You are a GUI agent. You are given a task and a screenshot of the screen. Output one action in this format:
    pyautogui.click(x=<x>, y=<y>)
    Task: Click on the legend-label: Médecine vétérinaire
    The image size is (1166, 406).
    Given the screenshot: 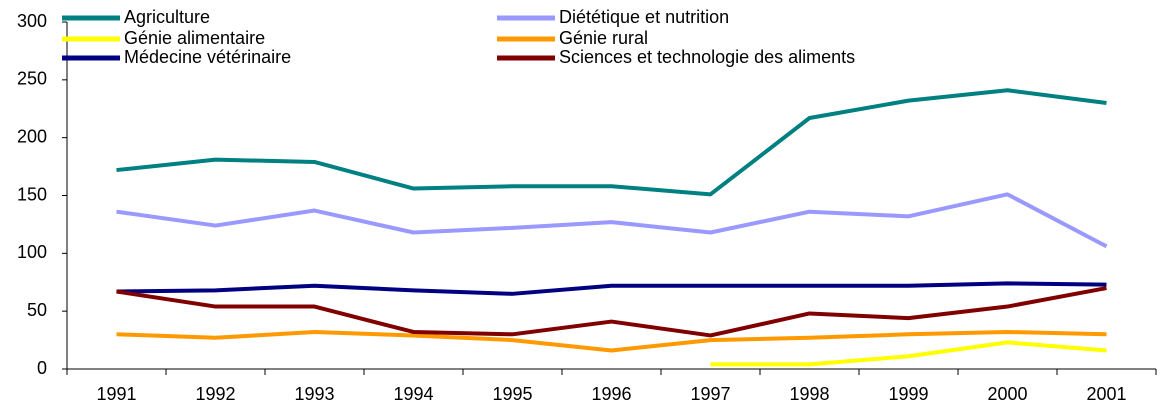 What is the action you would take?
    pyautogui.click(x=207, y=57)
    